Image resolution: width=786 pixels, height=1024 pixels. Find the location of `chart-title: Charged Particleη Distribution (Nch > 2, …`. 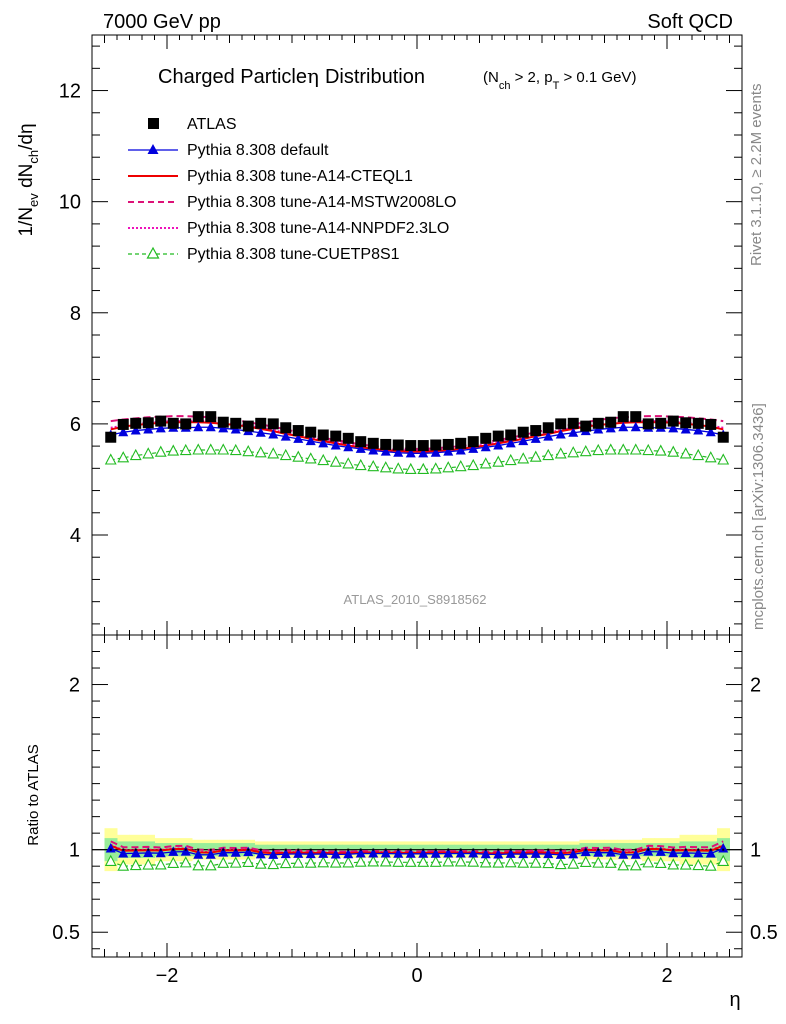

chart-title: Charged Particleη Distribution (Nch > 2, … is located at coordinates (397, 78).